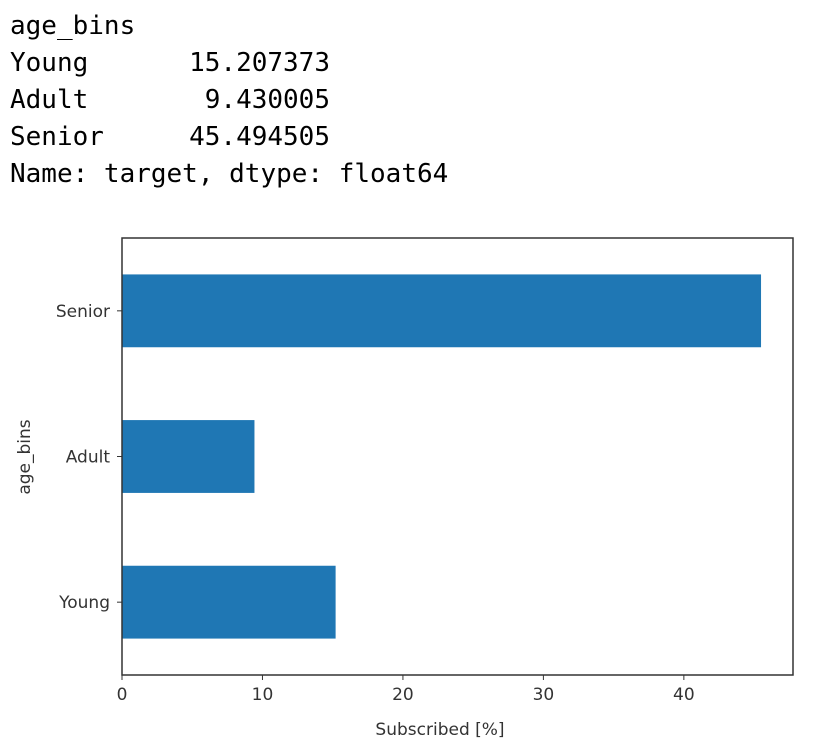 This screenshot has width=814, height=756. I want to click on y-tick-label: Adult, so click(88, 458).